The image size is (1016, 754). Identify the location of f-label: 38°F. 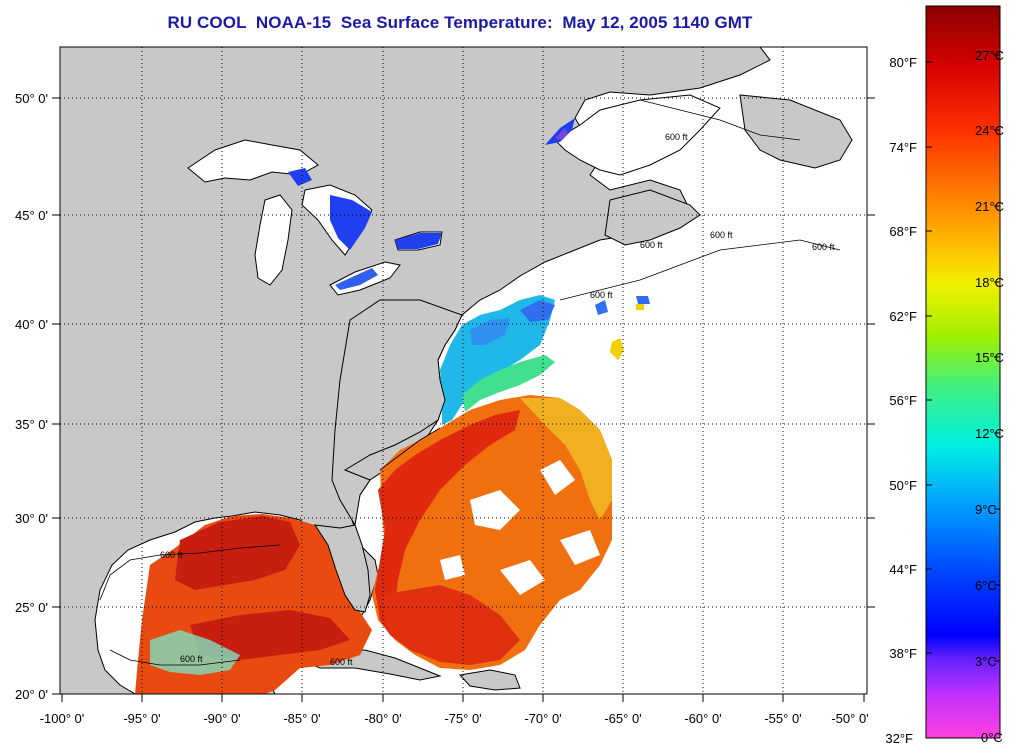
(903, 653).